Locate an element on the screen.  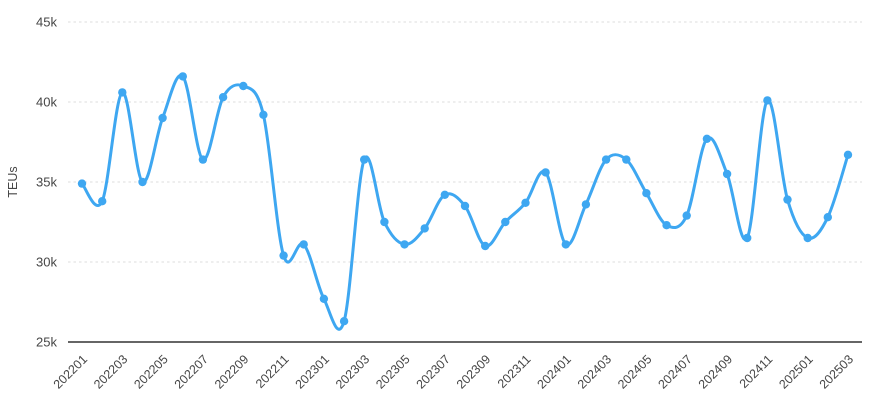
y-axis-tick-label: 40k is located at coordinates (46, 102).